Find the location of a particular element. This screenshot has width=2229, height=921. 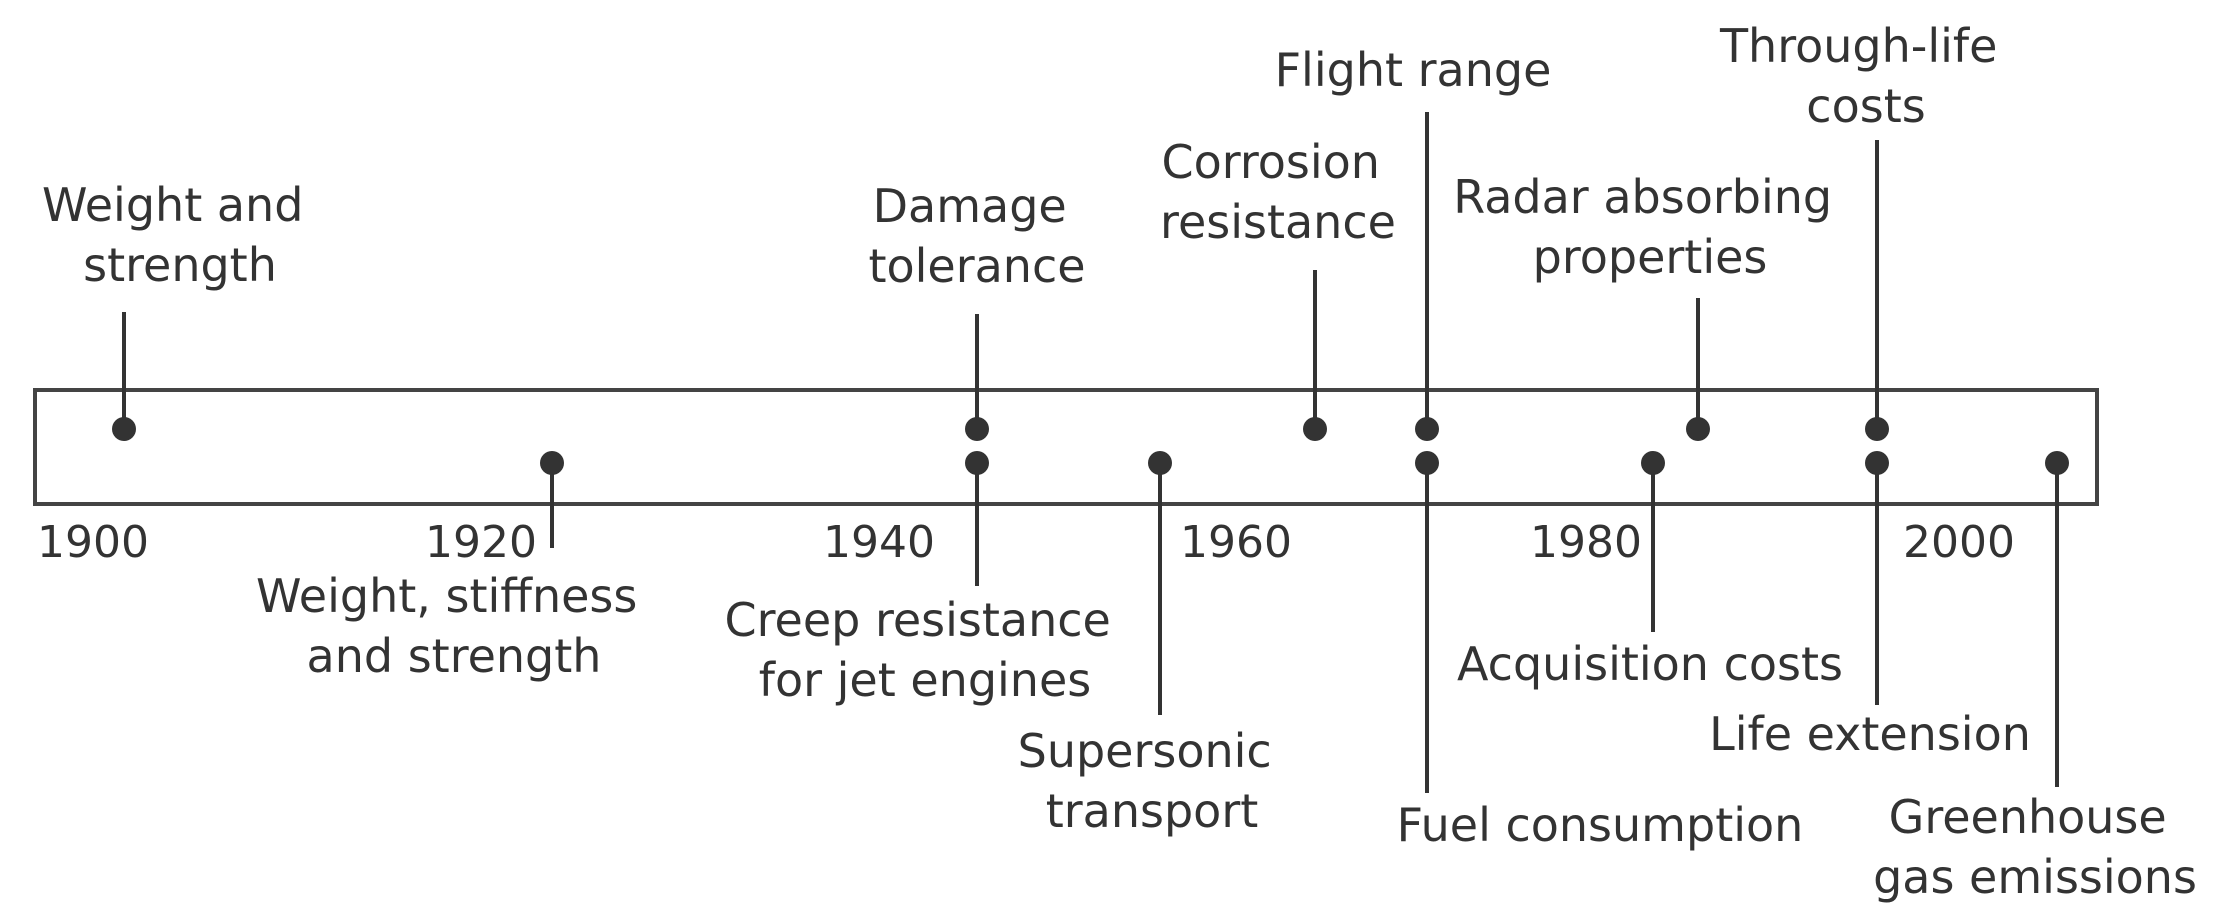

label-line: Through-life is located at coordinates (1858, 46).